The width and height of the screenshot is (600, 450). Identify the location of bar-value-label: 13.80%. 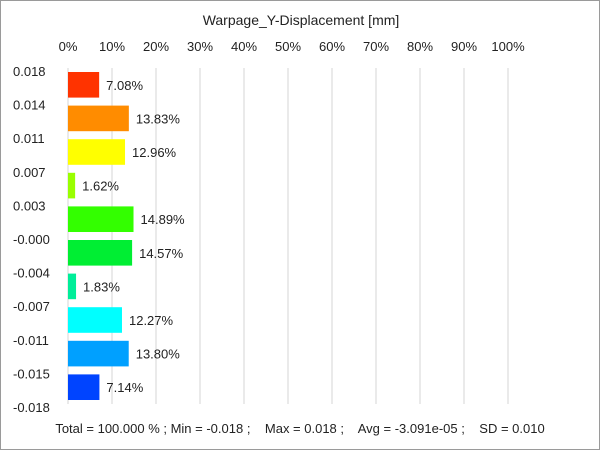
(158, 354).